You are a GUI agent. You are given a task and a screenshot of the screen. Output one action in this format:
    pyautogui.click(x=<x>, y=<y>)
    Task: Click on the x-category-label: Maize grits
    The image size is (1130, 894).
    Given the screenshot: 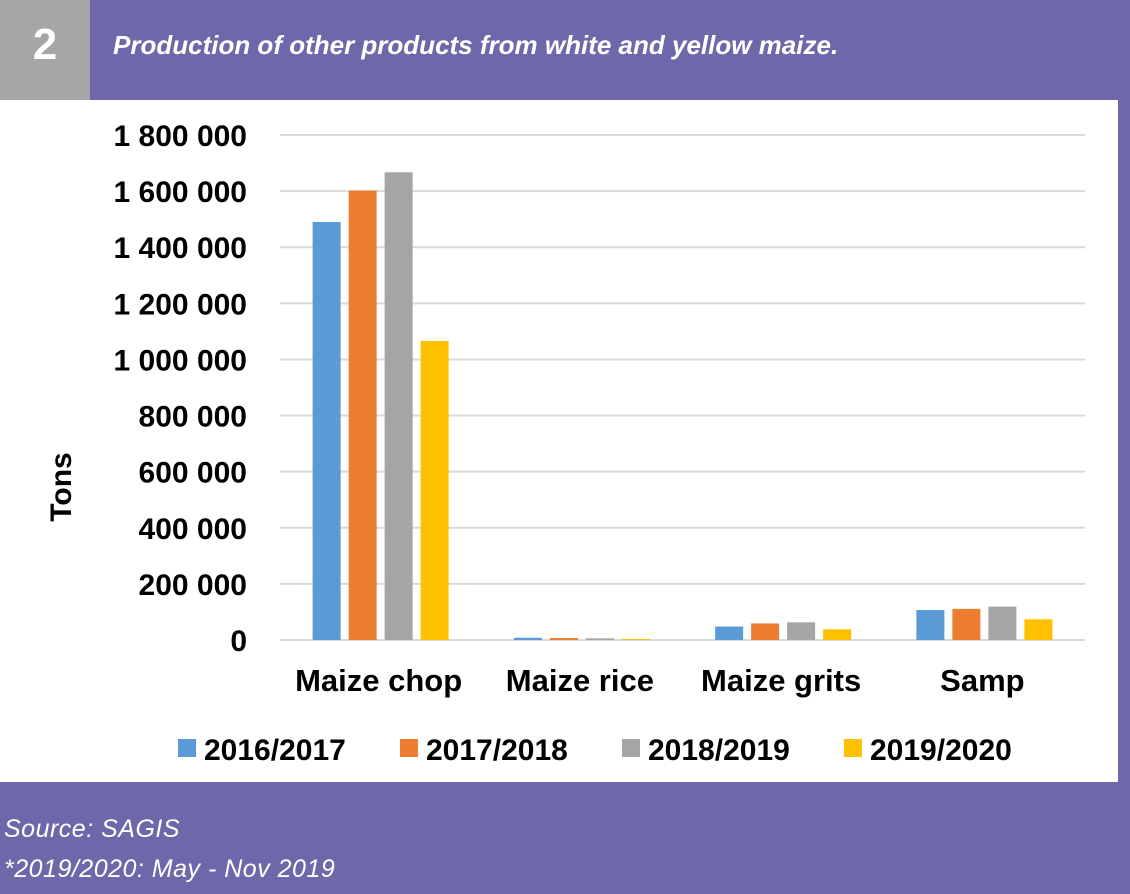 What is the action you would take?
    pyautogui.click(x=781, y=680)
    